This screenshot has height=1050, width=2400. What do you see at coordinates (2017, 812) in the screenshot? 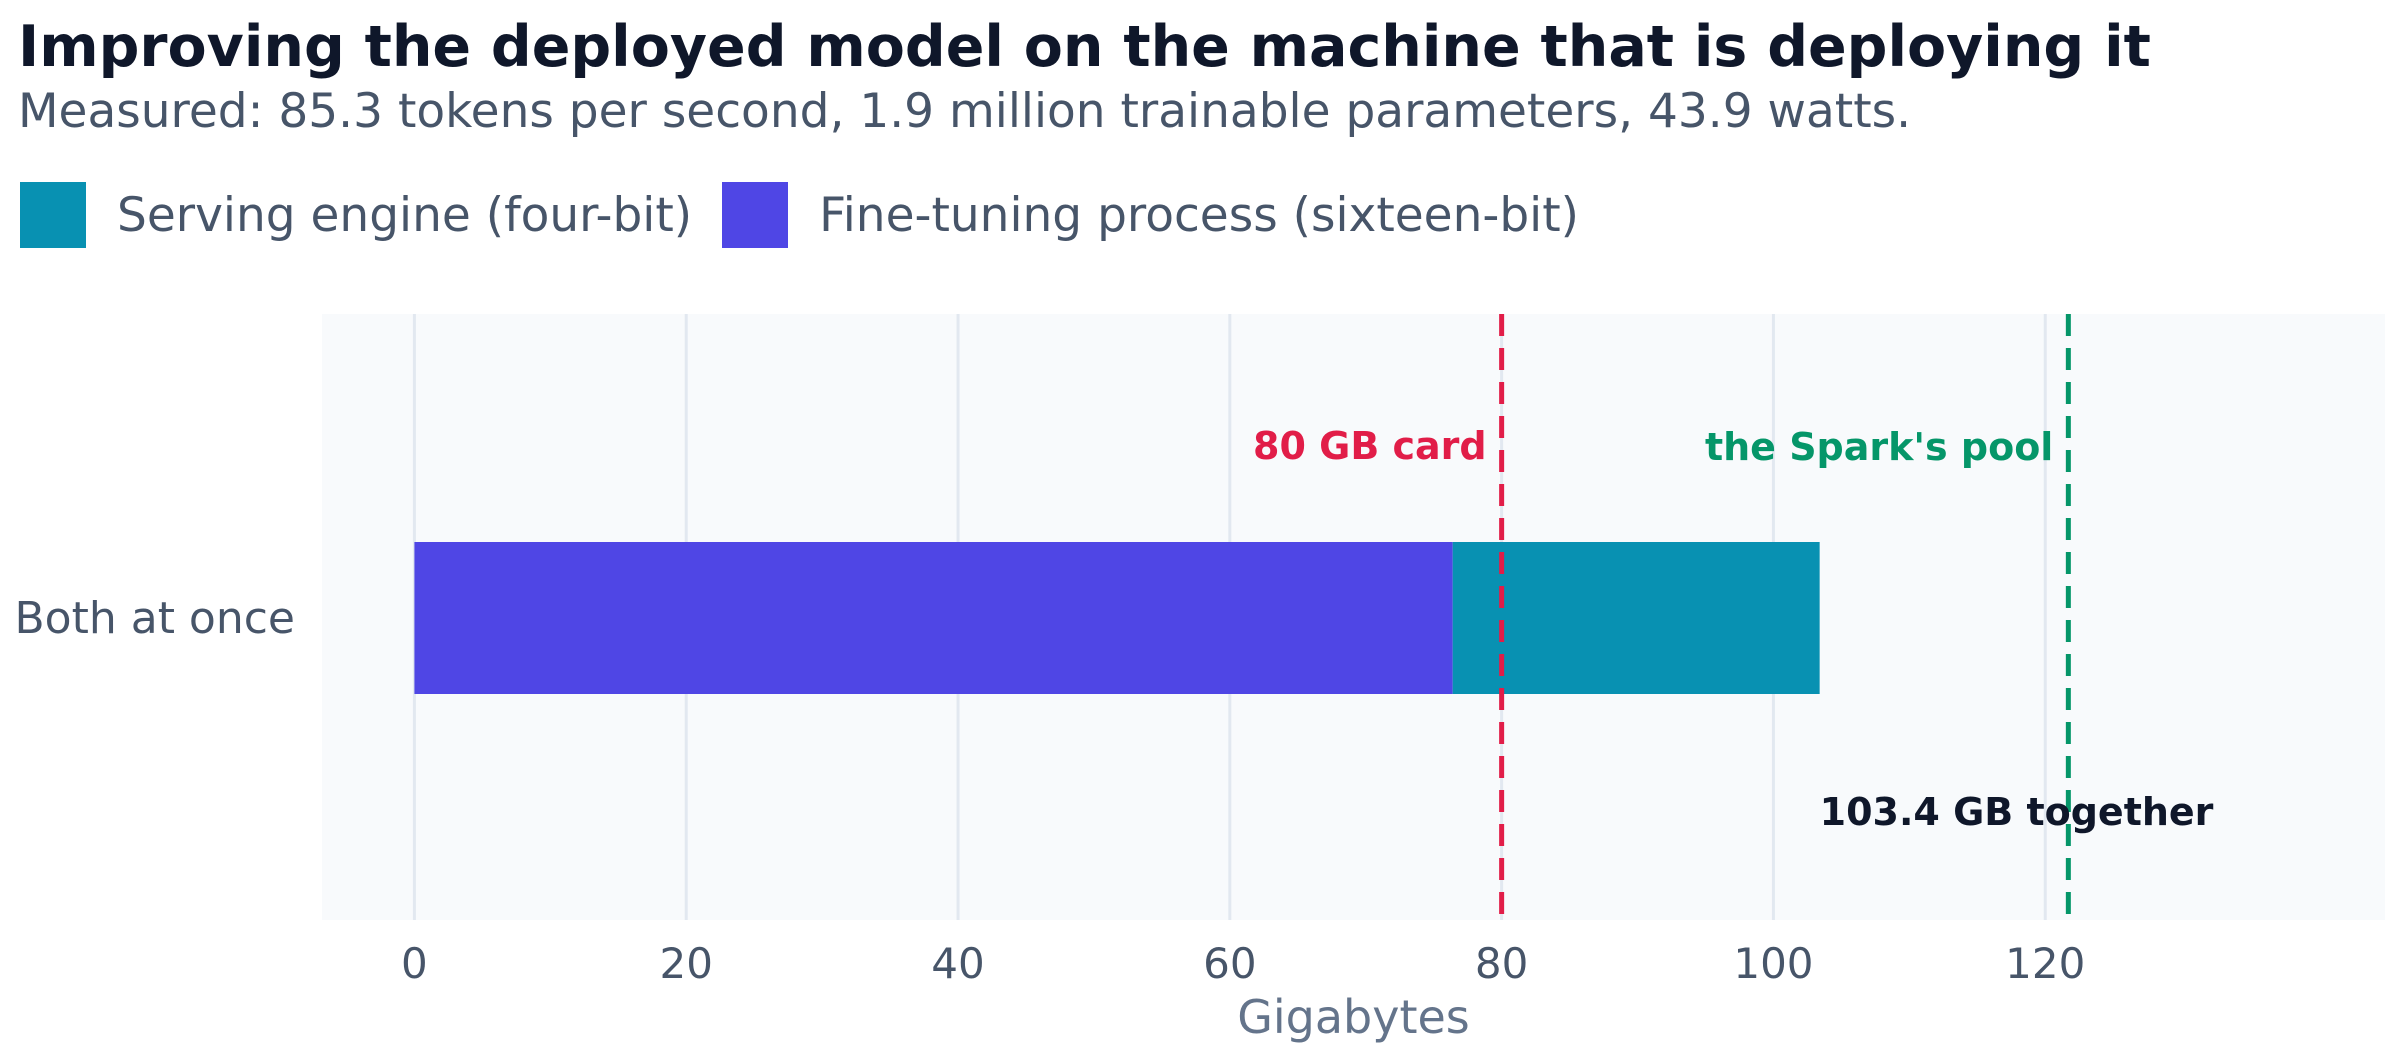
I see `total-annotation: 103.4 GB together` at bounding box center [2017, 812].